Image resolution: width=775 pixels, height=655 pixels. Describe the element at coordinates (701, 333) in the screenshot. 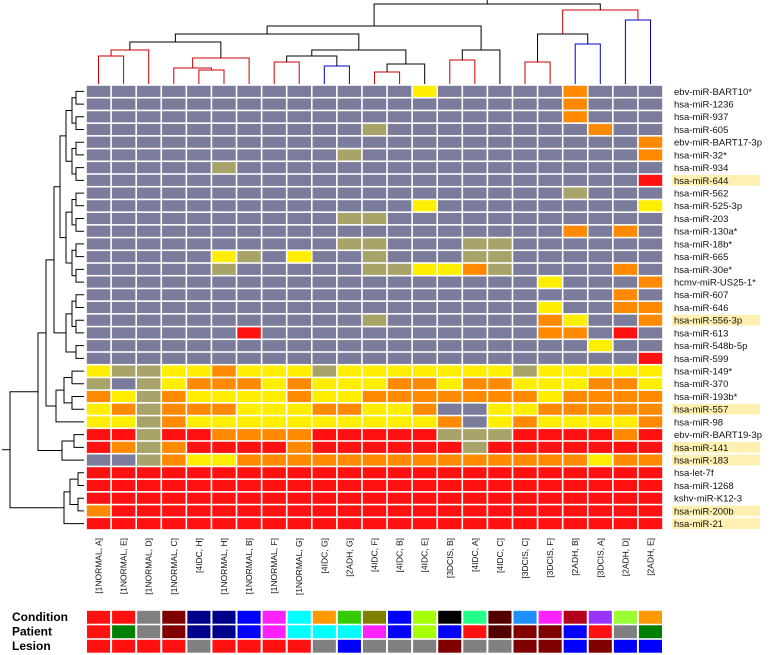

I see `row-label: hsa-miR-613` at that location.